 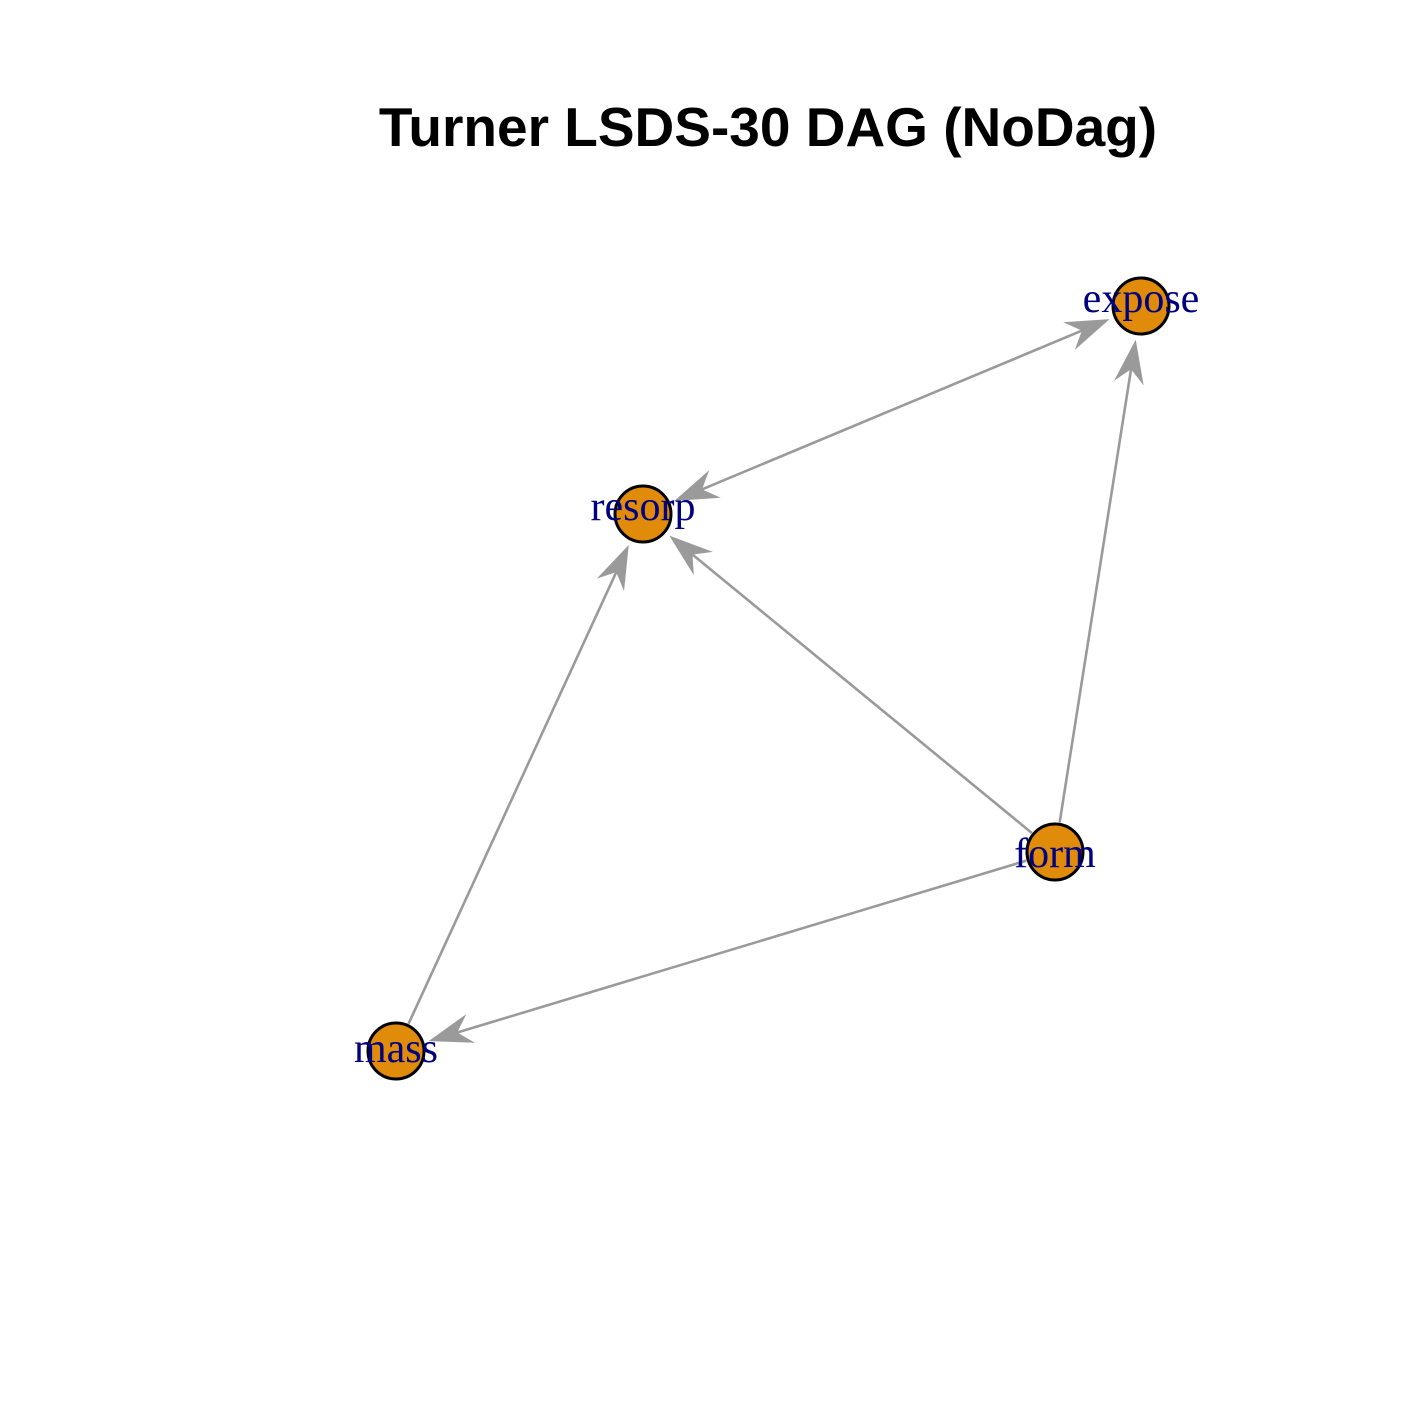 I want to click on node-resorp: resorp, so click(x=643, y=514).